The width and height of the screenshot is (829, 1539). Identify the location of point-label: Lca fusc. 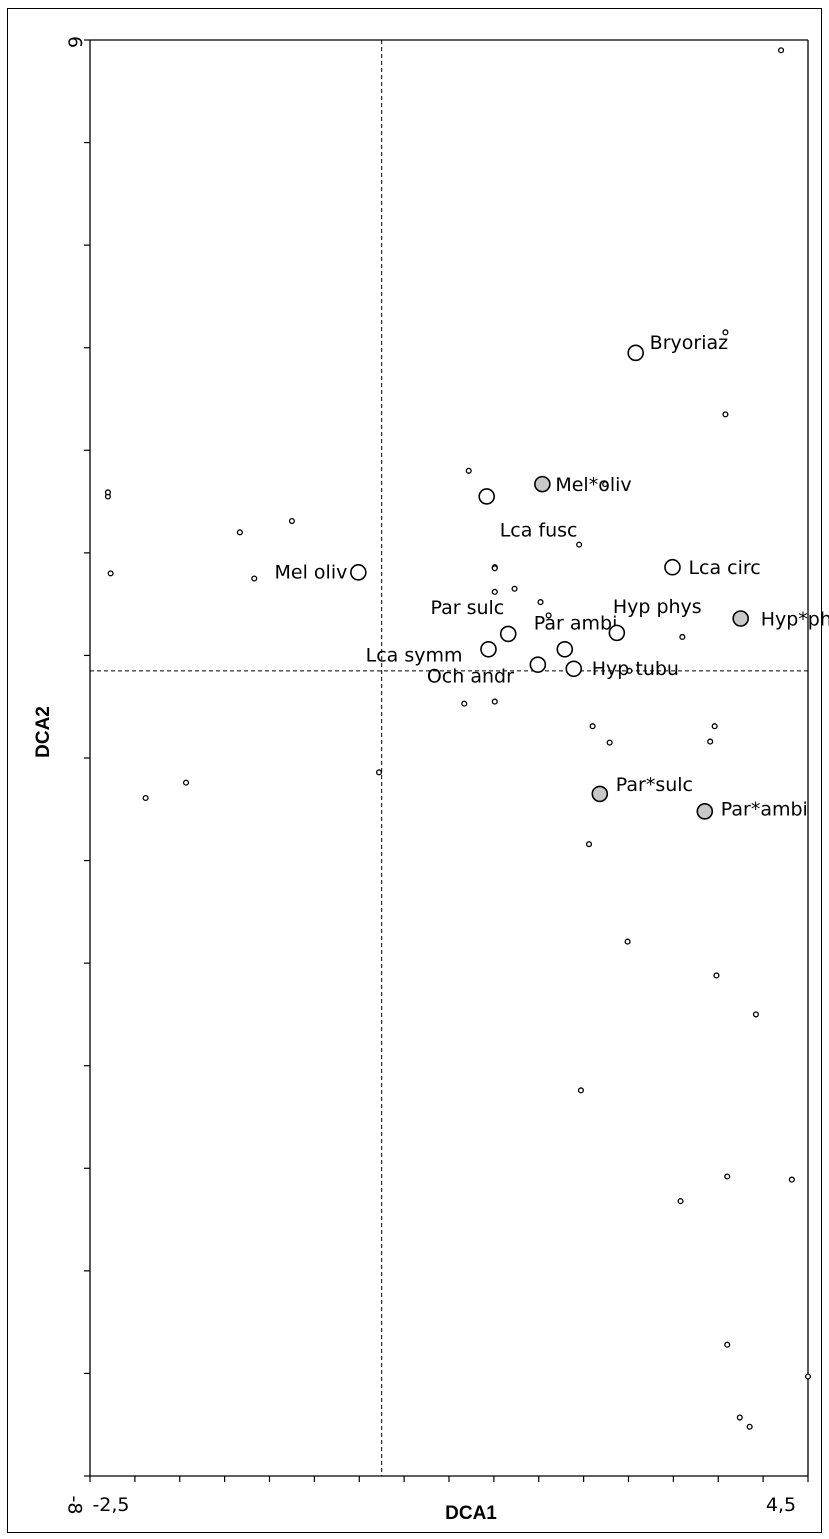
(539, 530).